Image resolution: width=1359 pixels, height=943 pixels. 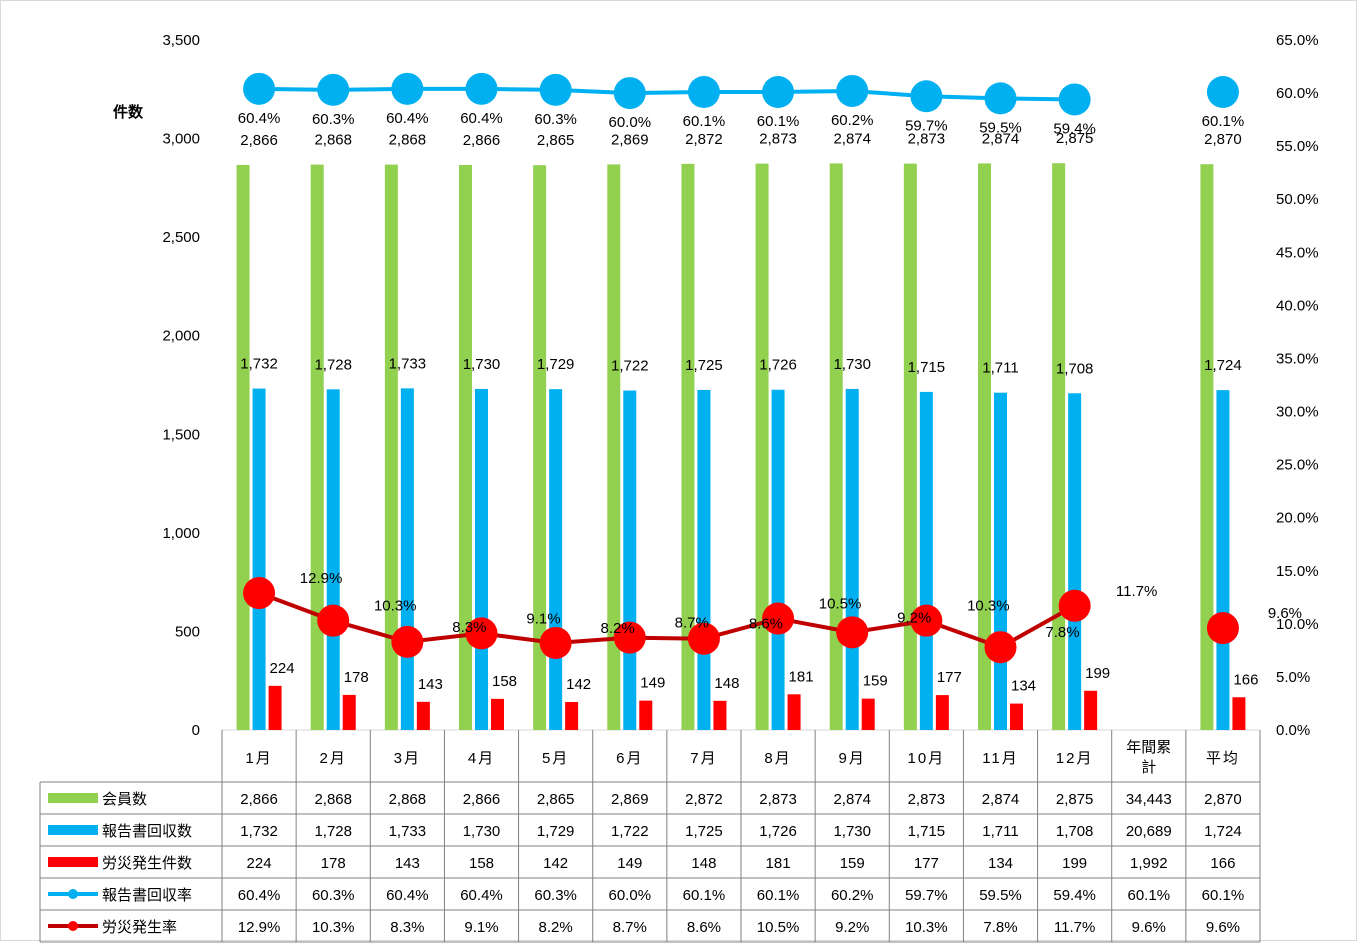 What do you see at coordinates (181, 237) in the screenshot?
I see `left-axis-tick: 2,500` at bounding box center [181, 237].